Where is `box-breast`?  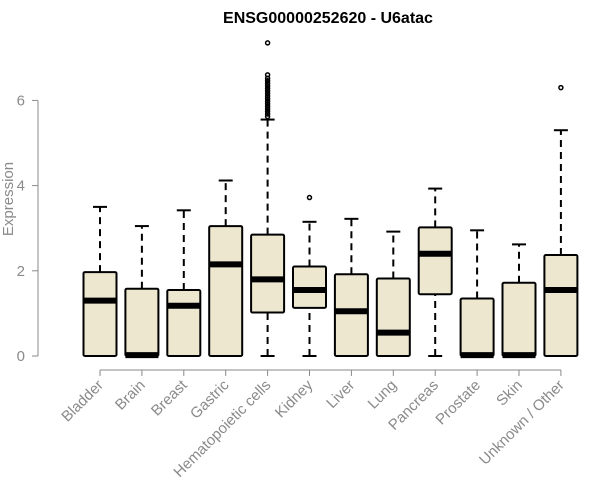
box-breast is located at coordinates (184, 283).